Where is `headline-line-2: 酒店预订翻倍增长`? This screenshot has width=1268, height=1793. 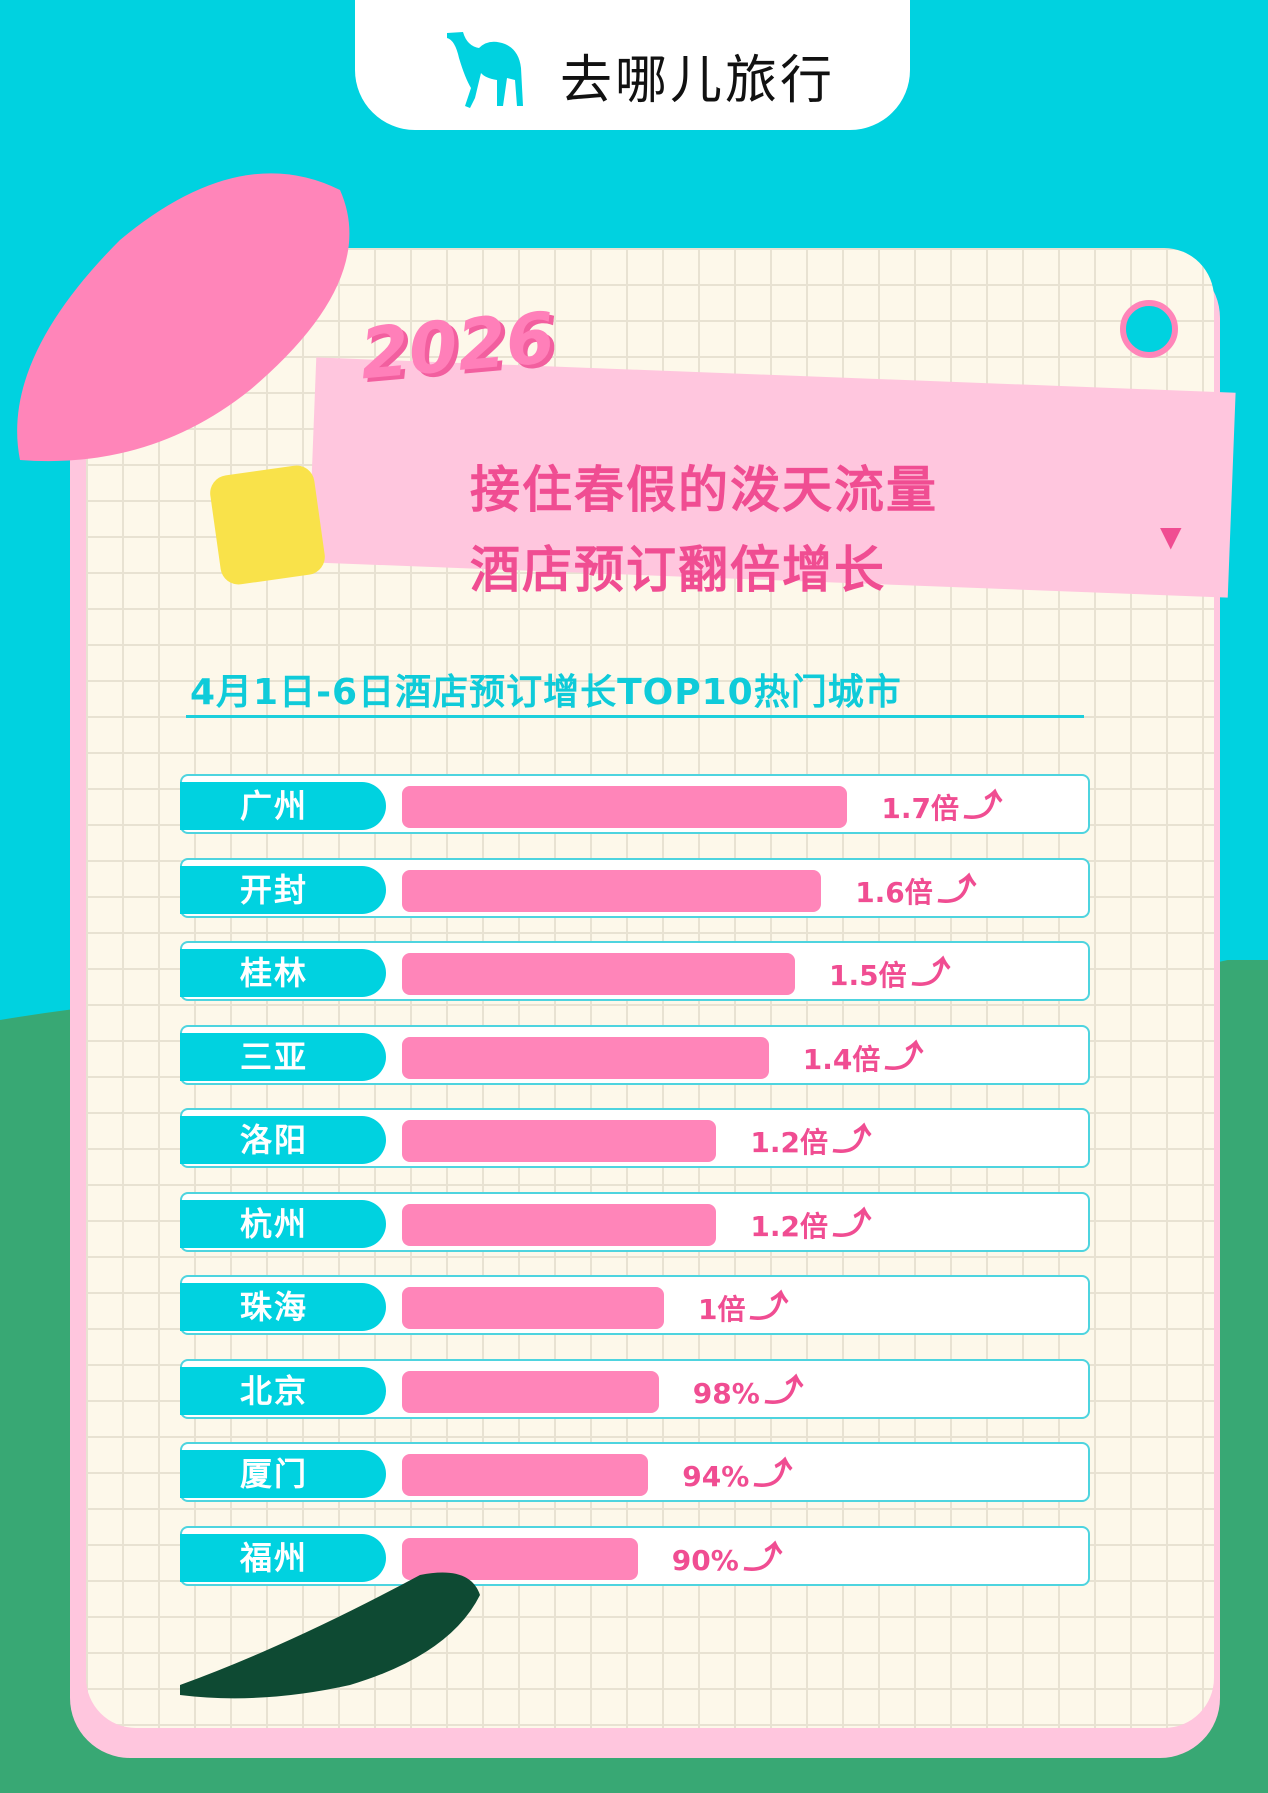 headline-line-2: 酒店预订翻倍增长 is located at coordinates (678, 570).